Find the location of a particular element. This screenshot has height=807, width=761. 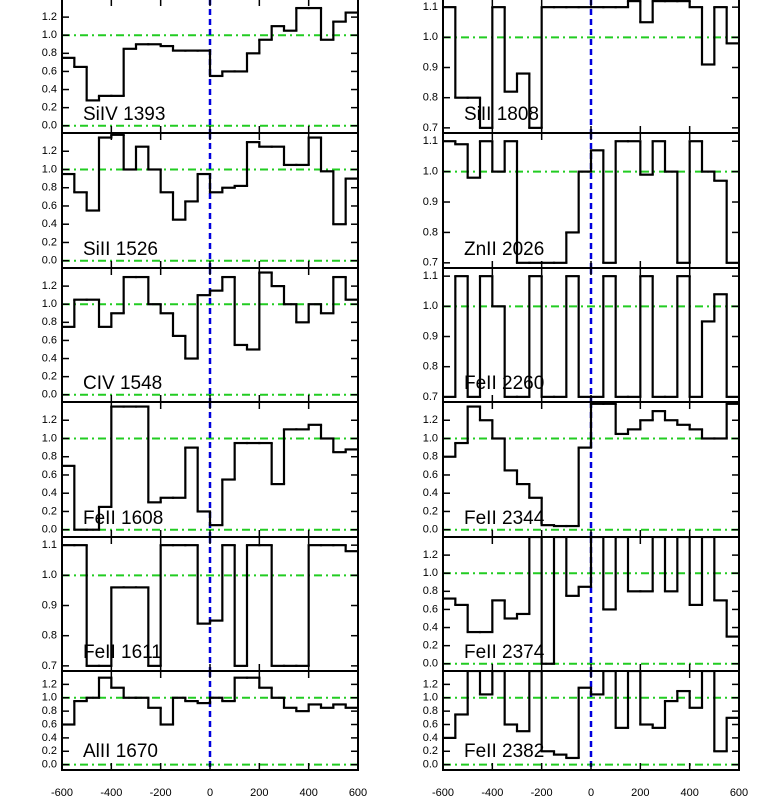

line-label: CIV 1548 is located at coordinates (122, 383).